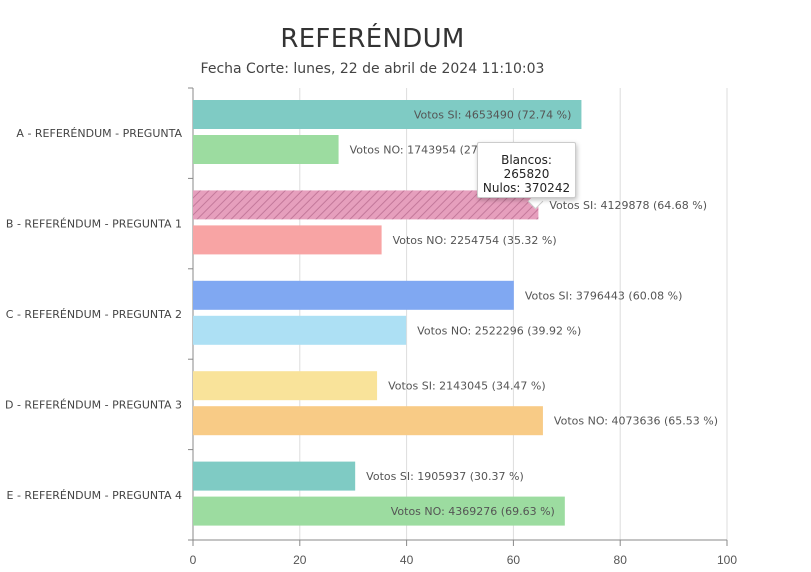 The height and width of the screenshot is (572, 811). What do you see at coordinates (467, 386) in the screenshot?
I see `data-label: Votos SI: 2143045 (34.47 %)` at bounding box center [467, 386].